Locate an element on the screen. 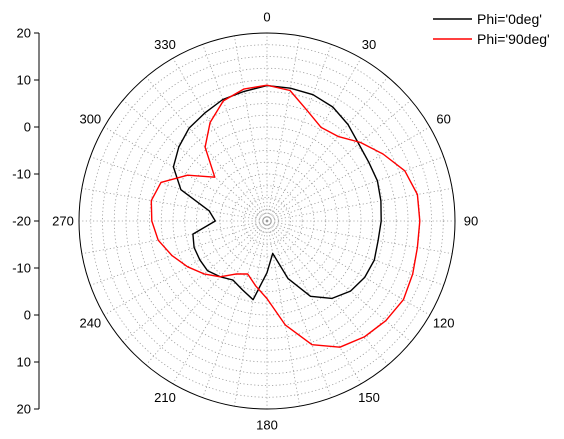 The image size is (564, 439). angular-tick-label: 60 is located at coordinates (443, 119).